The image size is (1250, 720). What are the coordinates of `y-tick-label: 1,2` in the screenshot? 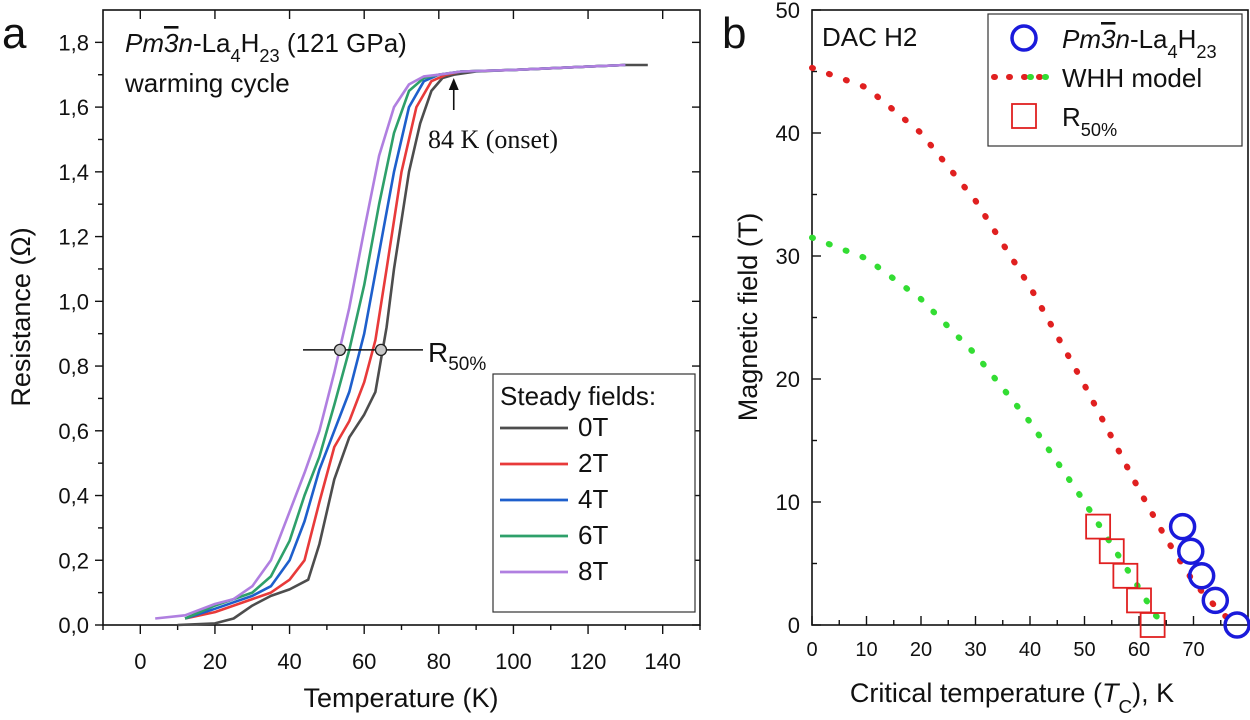 It's located at (73, 237).